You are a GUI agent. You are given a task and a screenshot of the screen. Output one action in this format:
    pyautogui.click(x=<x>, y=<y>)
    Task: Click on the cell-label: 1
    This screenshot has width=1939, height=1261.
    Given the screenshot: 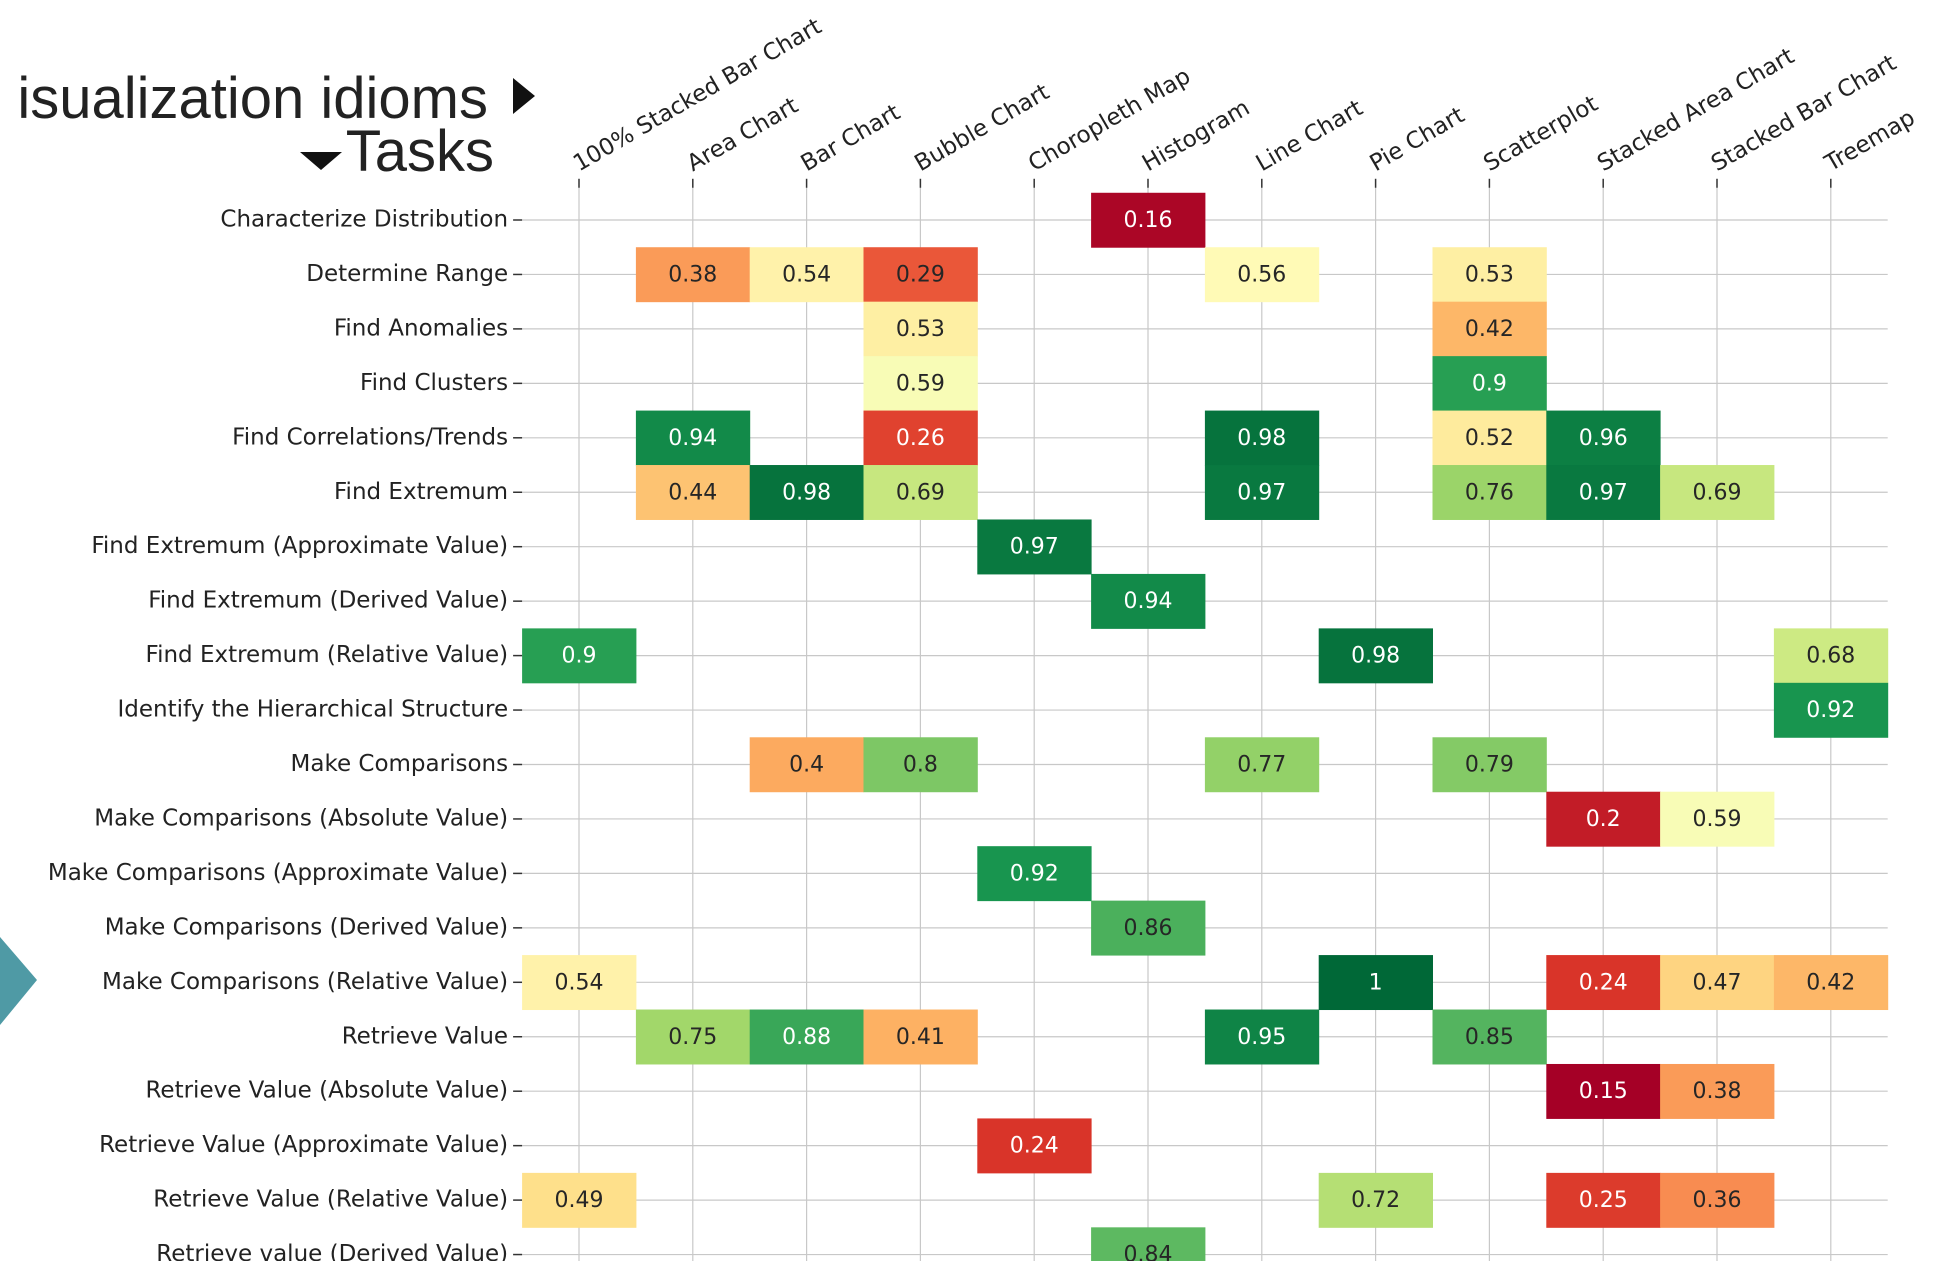 What is the action you would take?
    pyautogui.click(x=1376, y=982)
    